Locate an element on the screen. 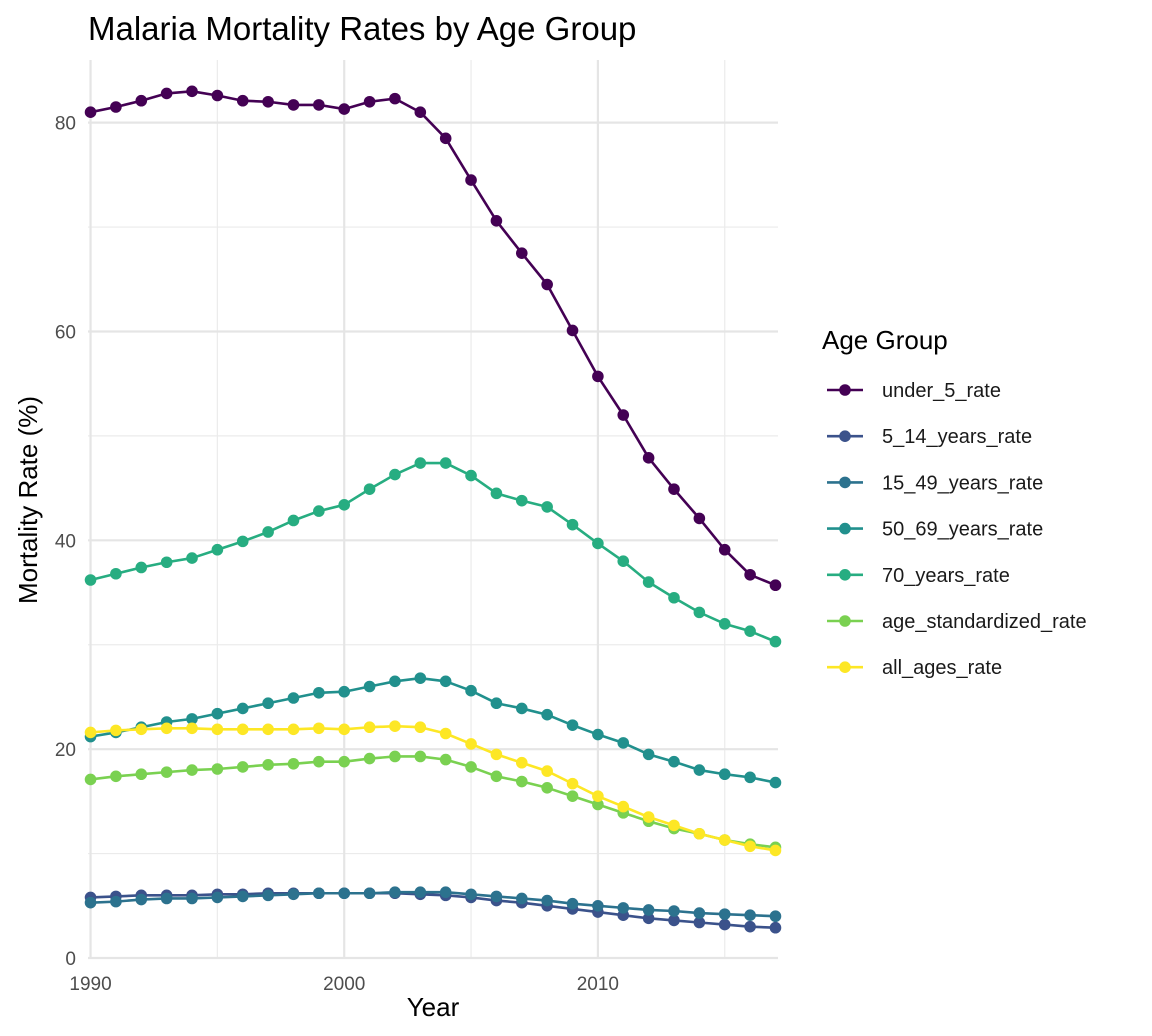  legend-label: 50_69_years_rate is located at coordinates (962, 530).